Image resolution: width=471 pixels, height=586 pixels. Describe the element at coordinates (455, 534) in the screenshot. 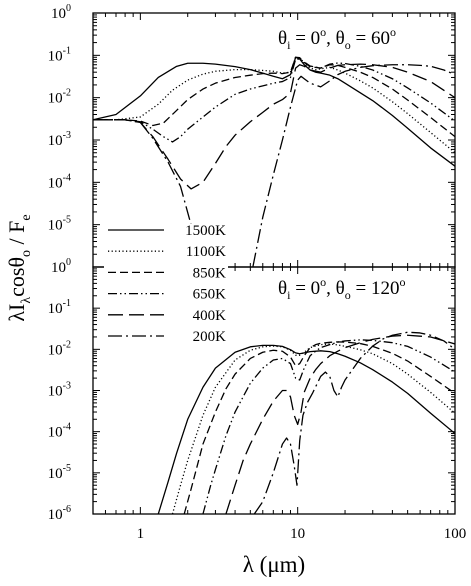

I see `x-tick-label: 100` at that location.